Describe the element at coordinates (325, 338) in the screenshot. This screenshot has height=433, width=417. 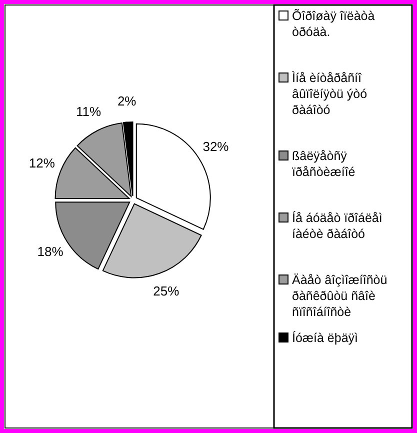
I see `legend-label: Íóæíà ëþäÿì` at that location.